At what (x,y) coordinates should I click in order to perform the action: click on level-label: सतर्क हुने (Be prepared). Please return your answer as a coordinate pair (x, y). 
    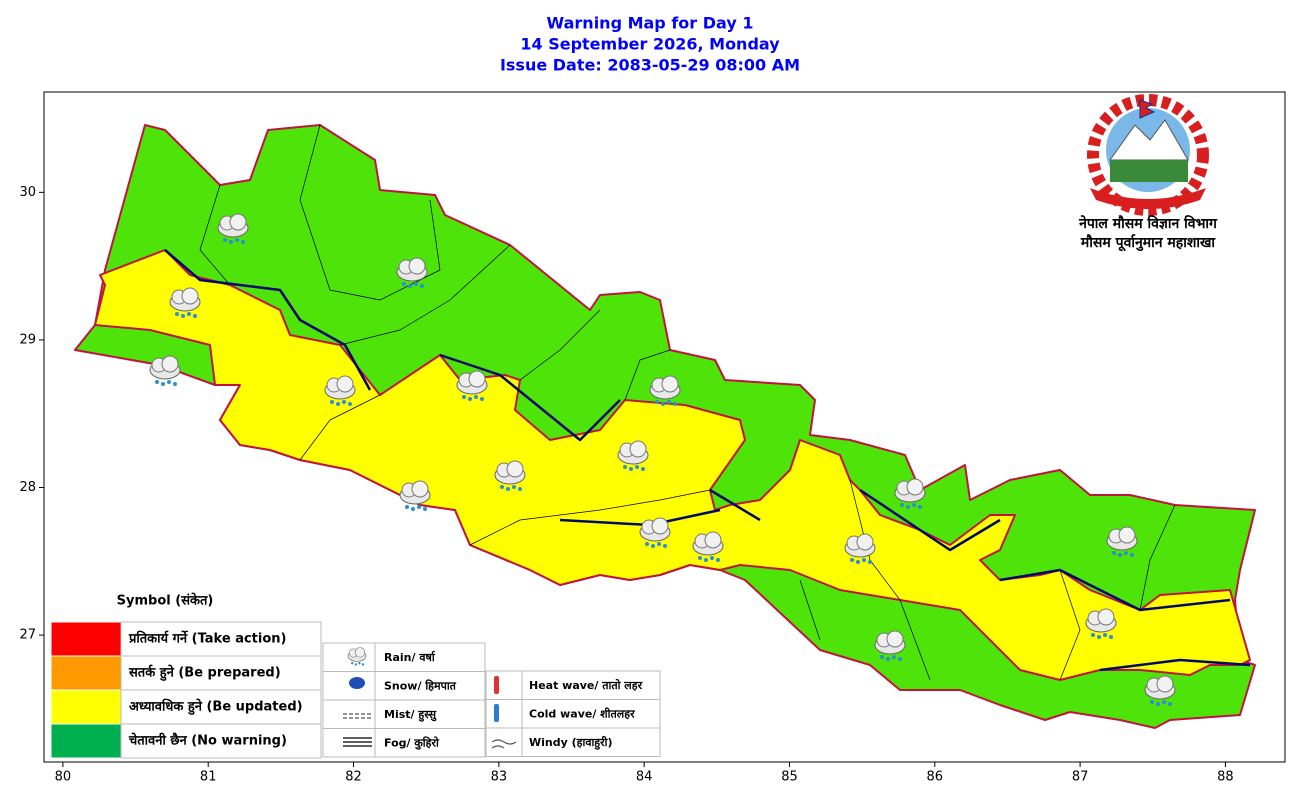
    Looking at the image, I should click on (204, 673).